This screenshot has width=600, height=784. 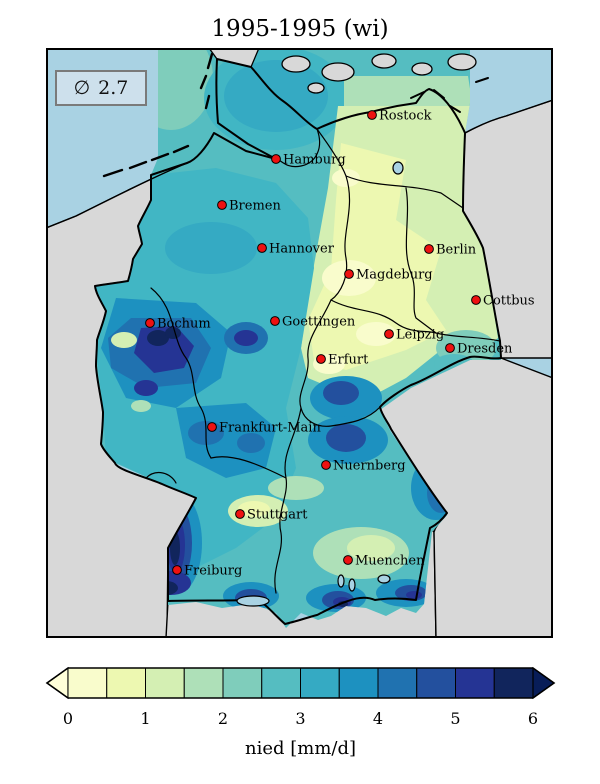 I want to click on city-label: Dresden, so click(x=485, y=349).